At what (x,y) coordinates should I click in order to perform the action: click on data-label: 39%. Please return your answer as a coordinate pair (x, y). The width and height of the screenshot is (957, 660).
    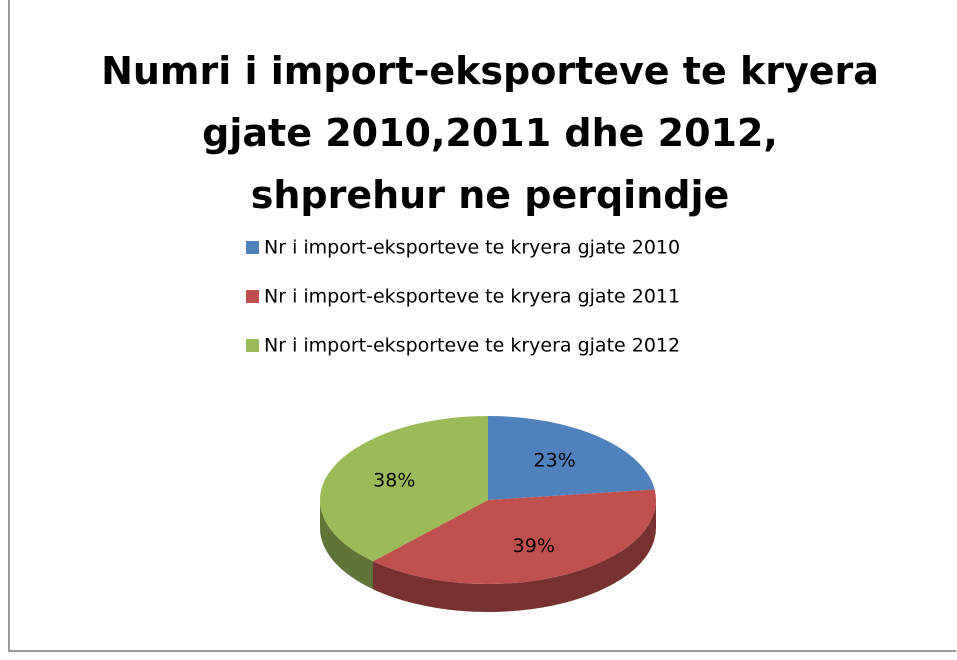
    Looking at the image, I should click on (534, 546).